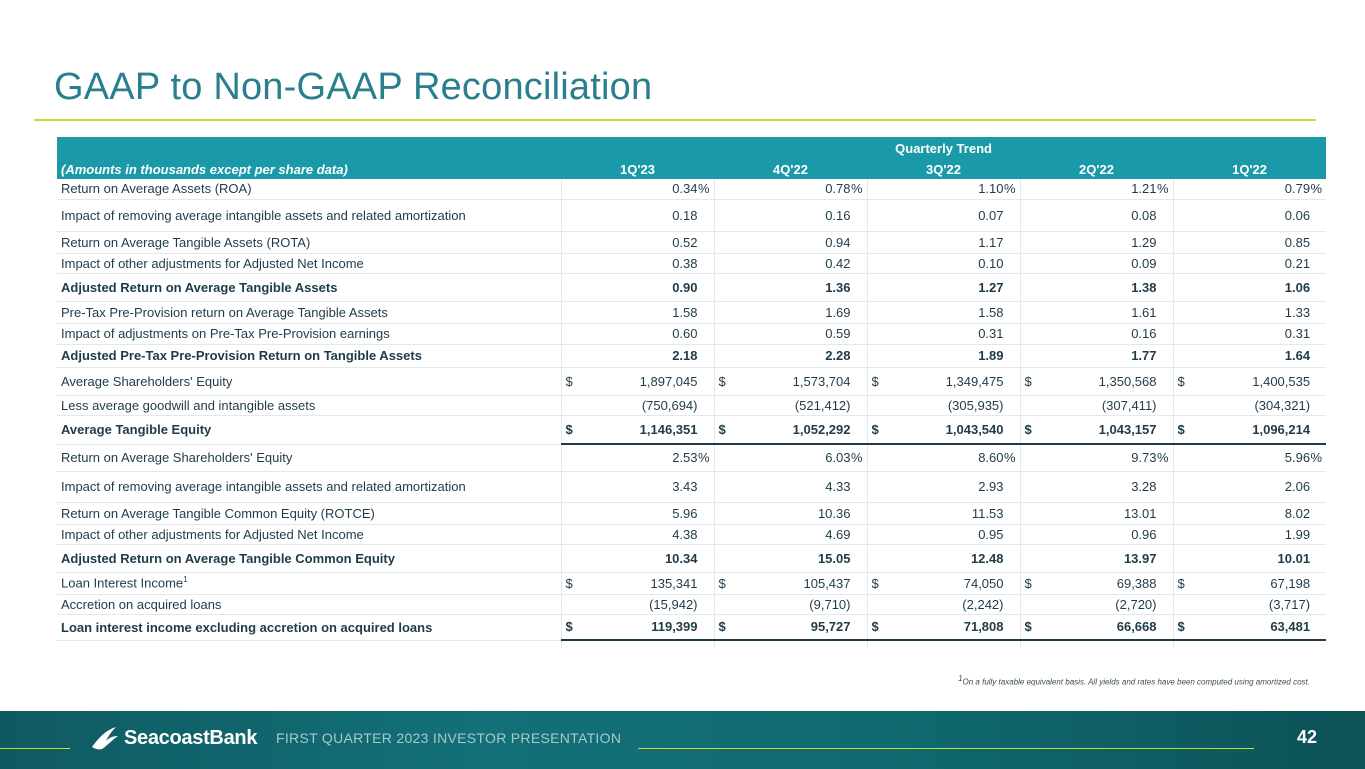 The height and width of the screenshot is (769, 1365). What do you see at coordinates (645, 534) in the screenshot?
I see `cell-value: 4.38` at bounding box center [645, 534].